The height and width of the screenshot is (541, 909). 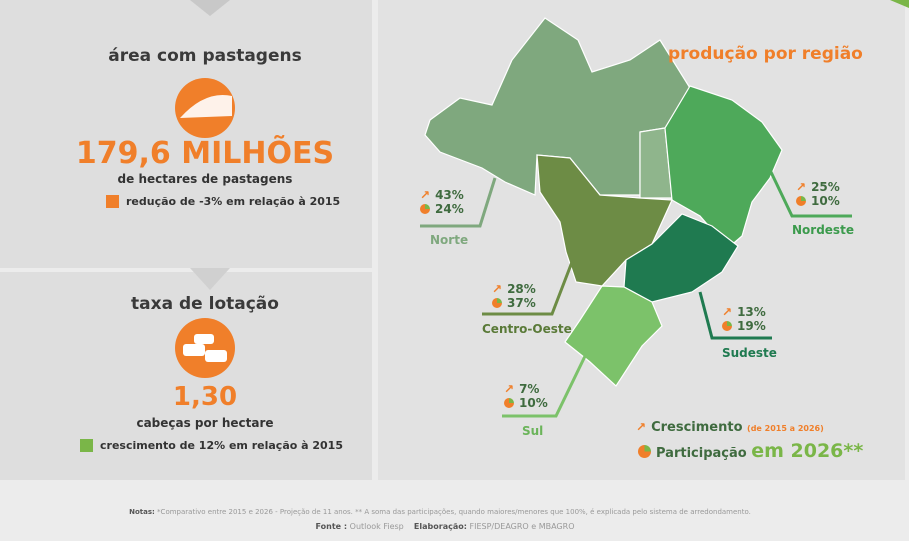 What do you see at coordinates (449, 209) in the screenshot?
I see `share: 24%` at bounding box center [449, 209].